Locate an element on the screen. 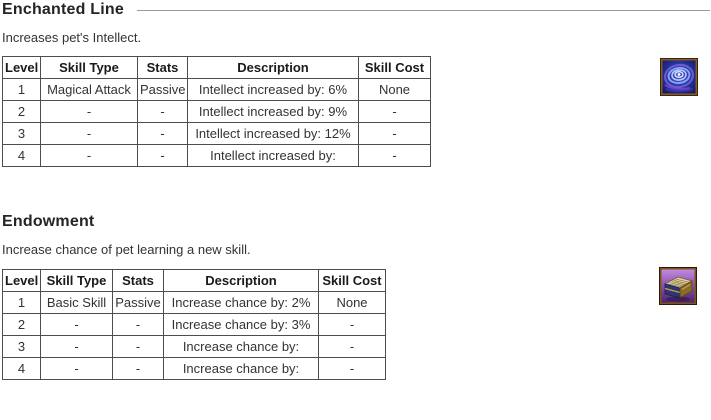 The height and width of the screenshot is (420, 711). table-row: 4 - - Intellect increased by: - is located at coordinates (216, 155).